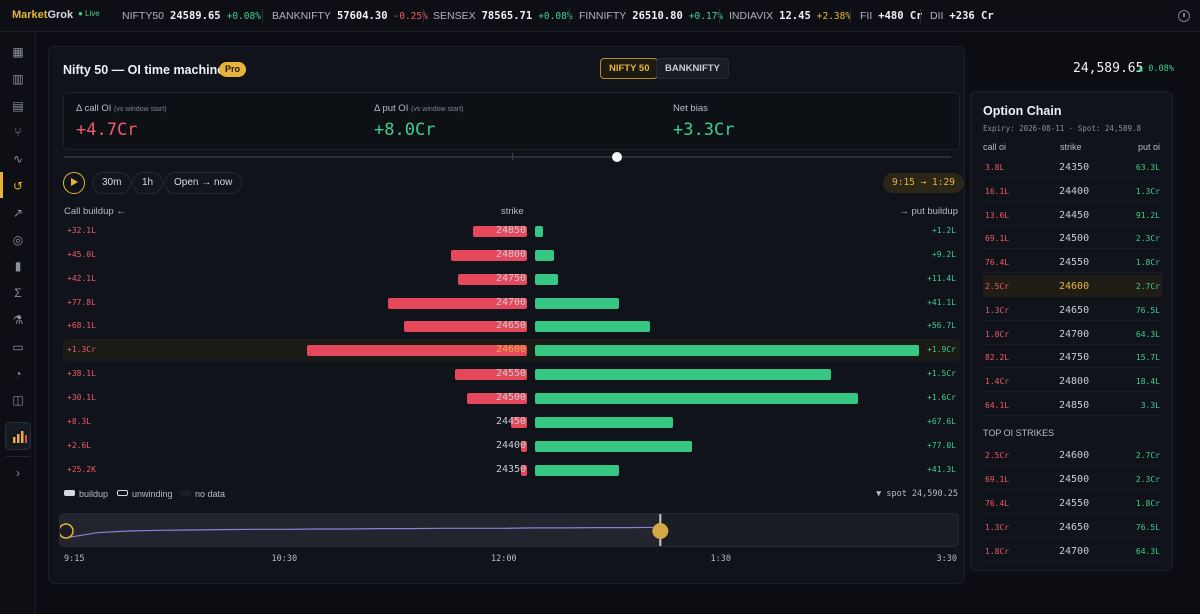 This screenshot has height=614, width=1200. Describe the element at coordinates (18, 320) in the screenshot. I see `flask-icon: ⚗` at that location.